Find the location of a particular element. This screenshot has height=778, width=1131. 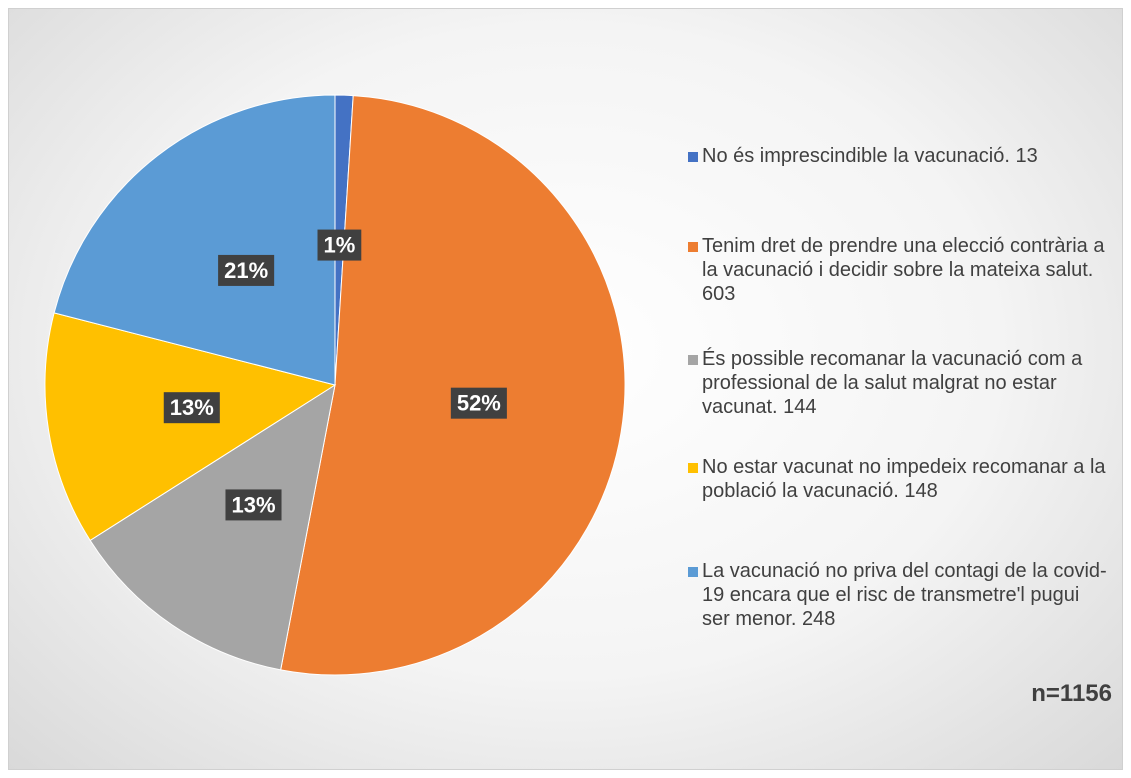

data-label: 52% is located at coordinates (478, 403).